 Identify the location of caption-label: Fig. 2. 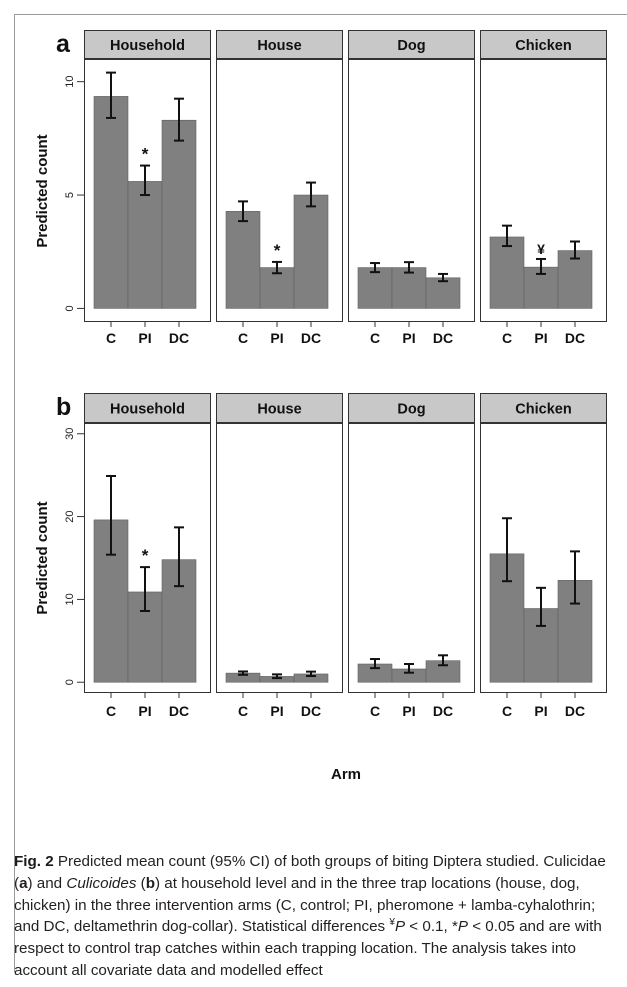
(34, 861).